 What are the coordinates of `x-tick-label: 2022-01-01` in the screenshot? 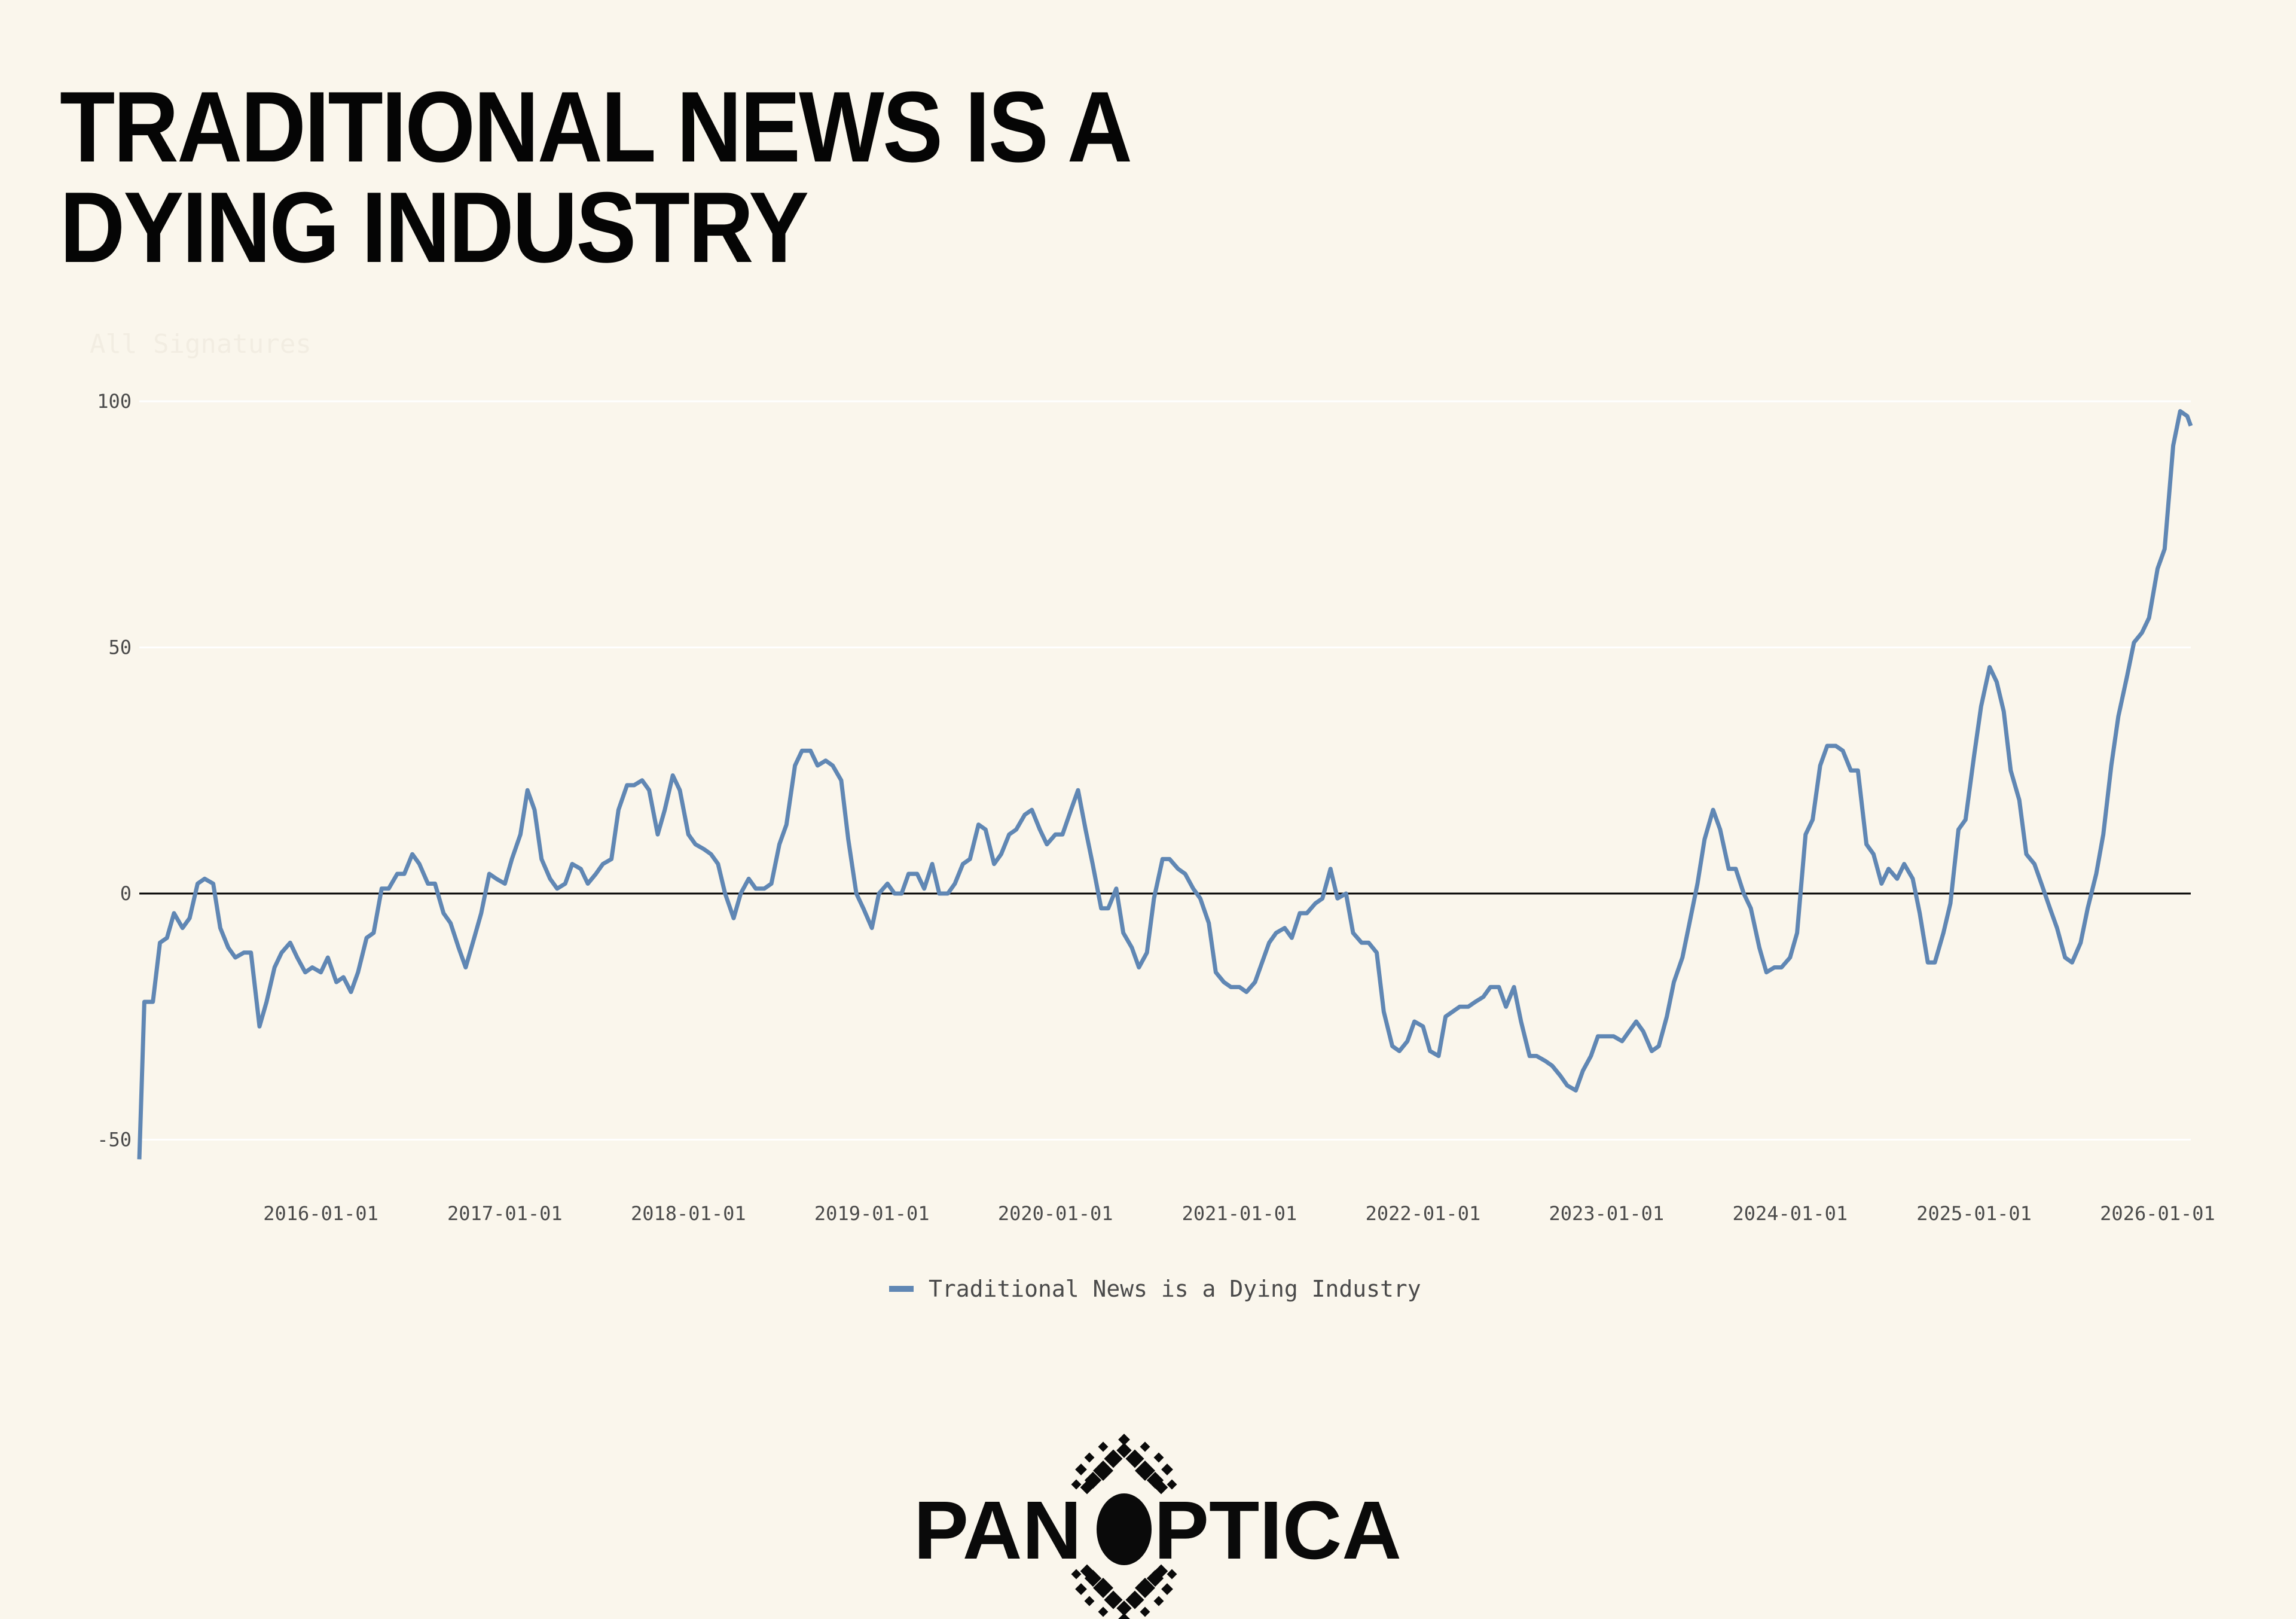 It's located at (1423, 1213).